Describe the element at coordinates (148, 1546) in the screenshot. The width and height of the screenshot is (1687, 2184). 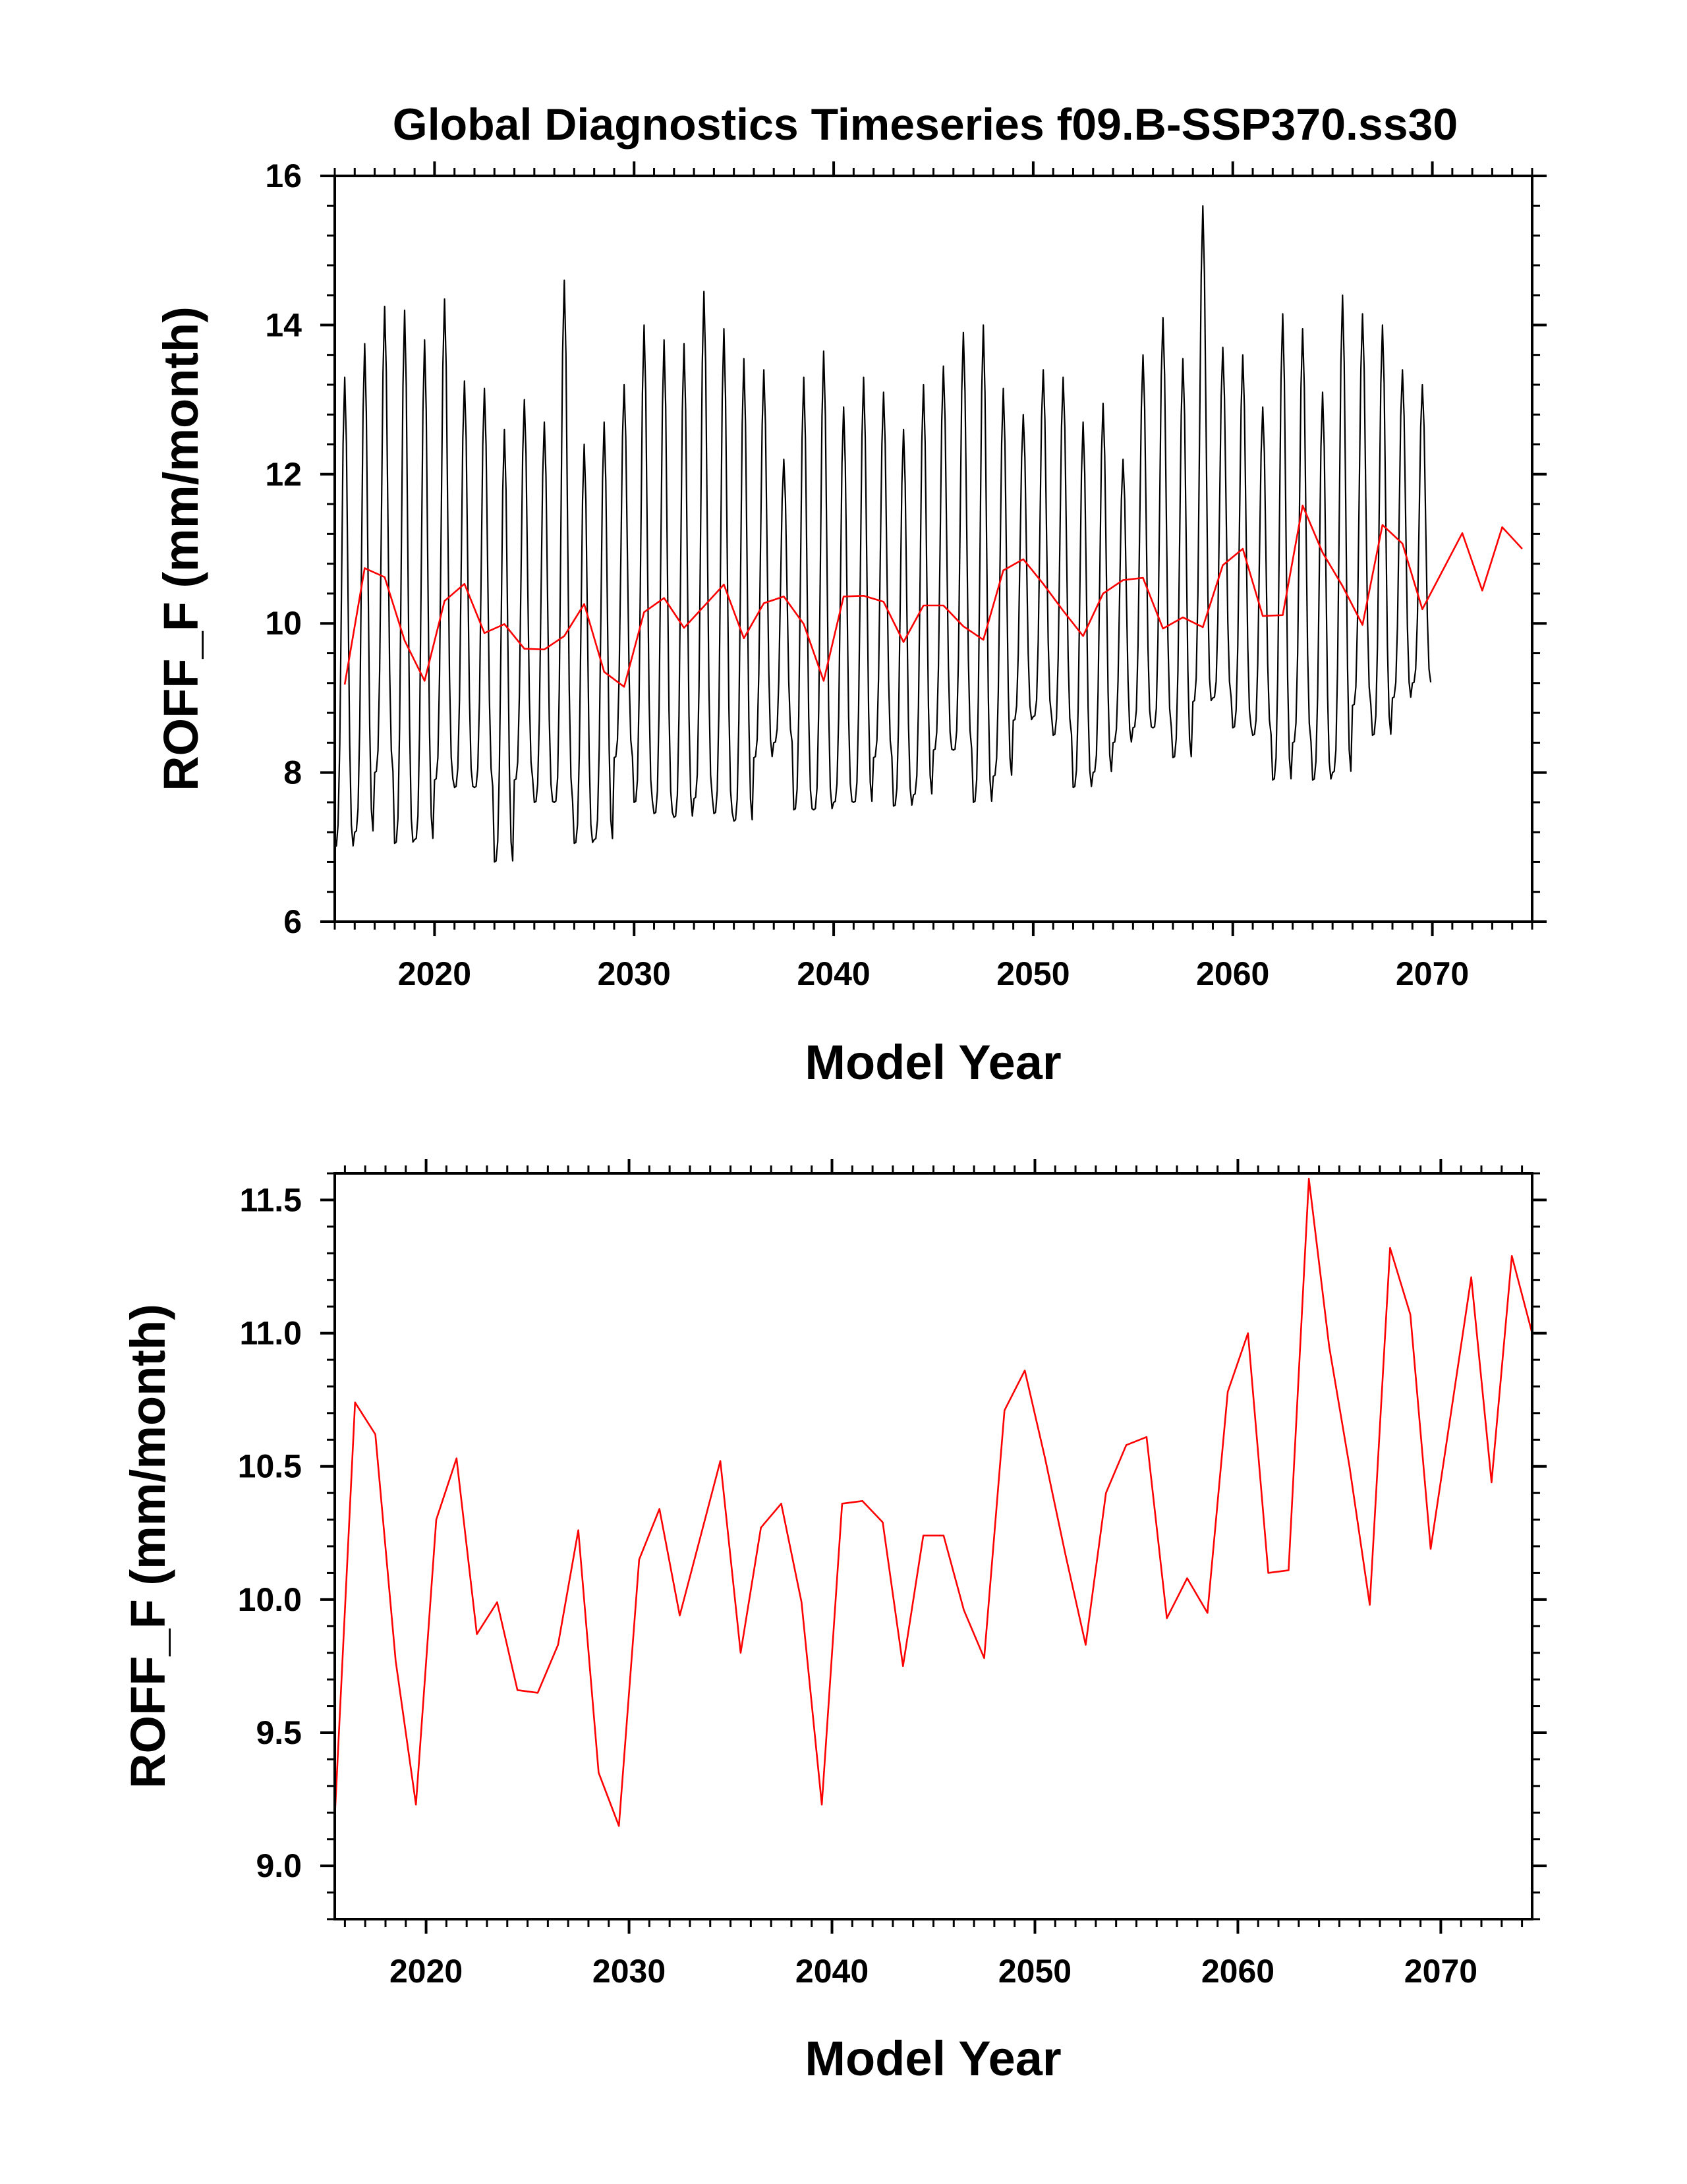
I see `bottom-panel-y-axis-label: ROFF_F (mm/month)` at that location.